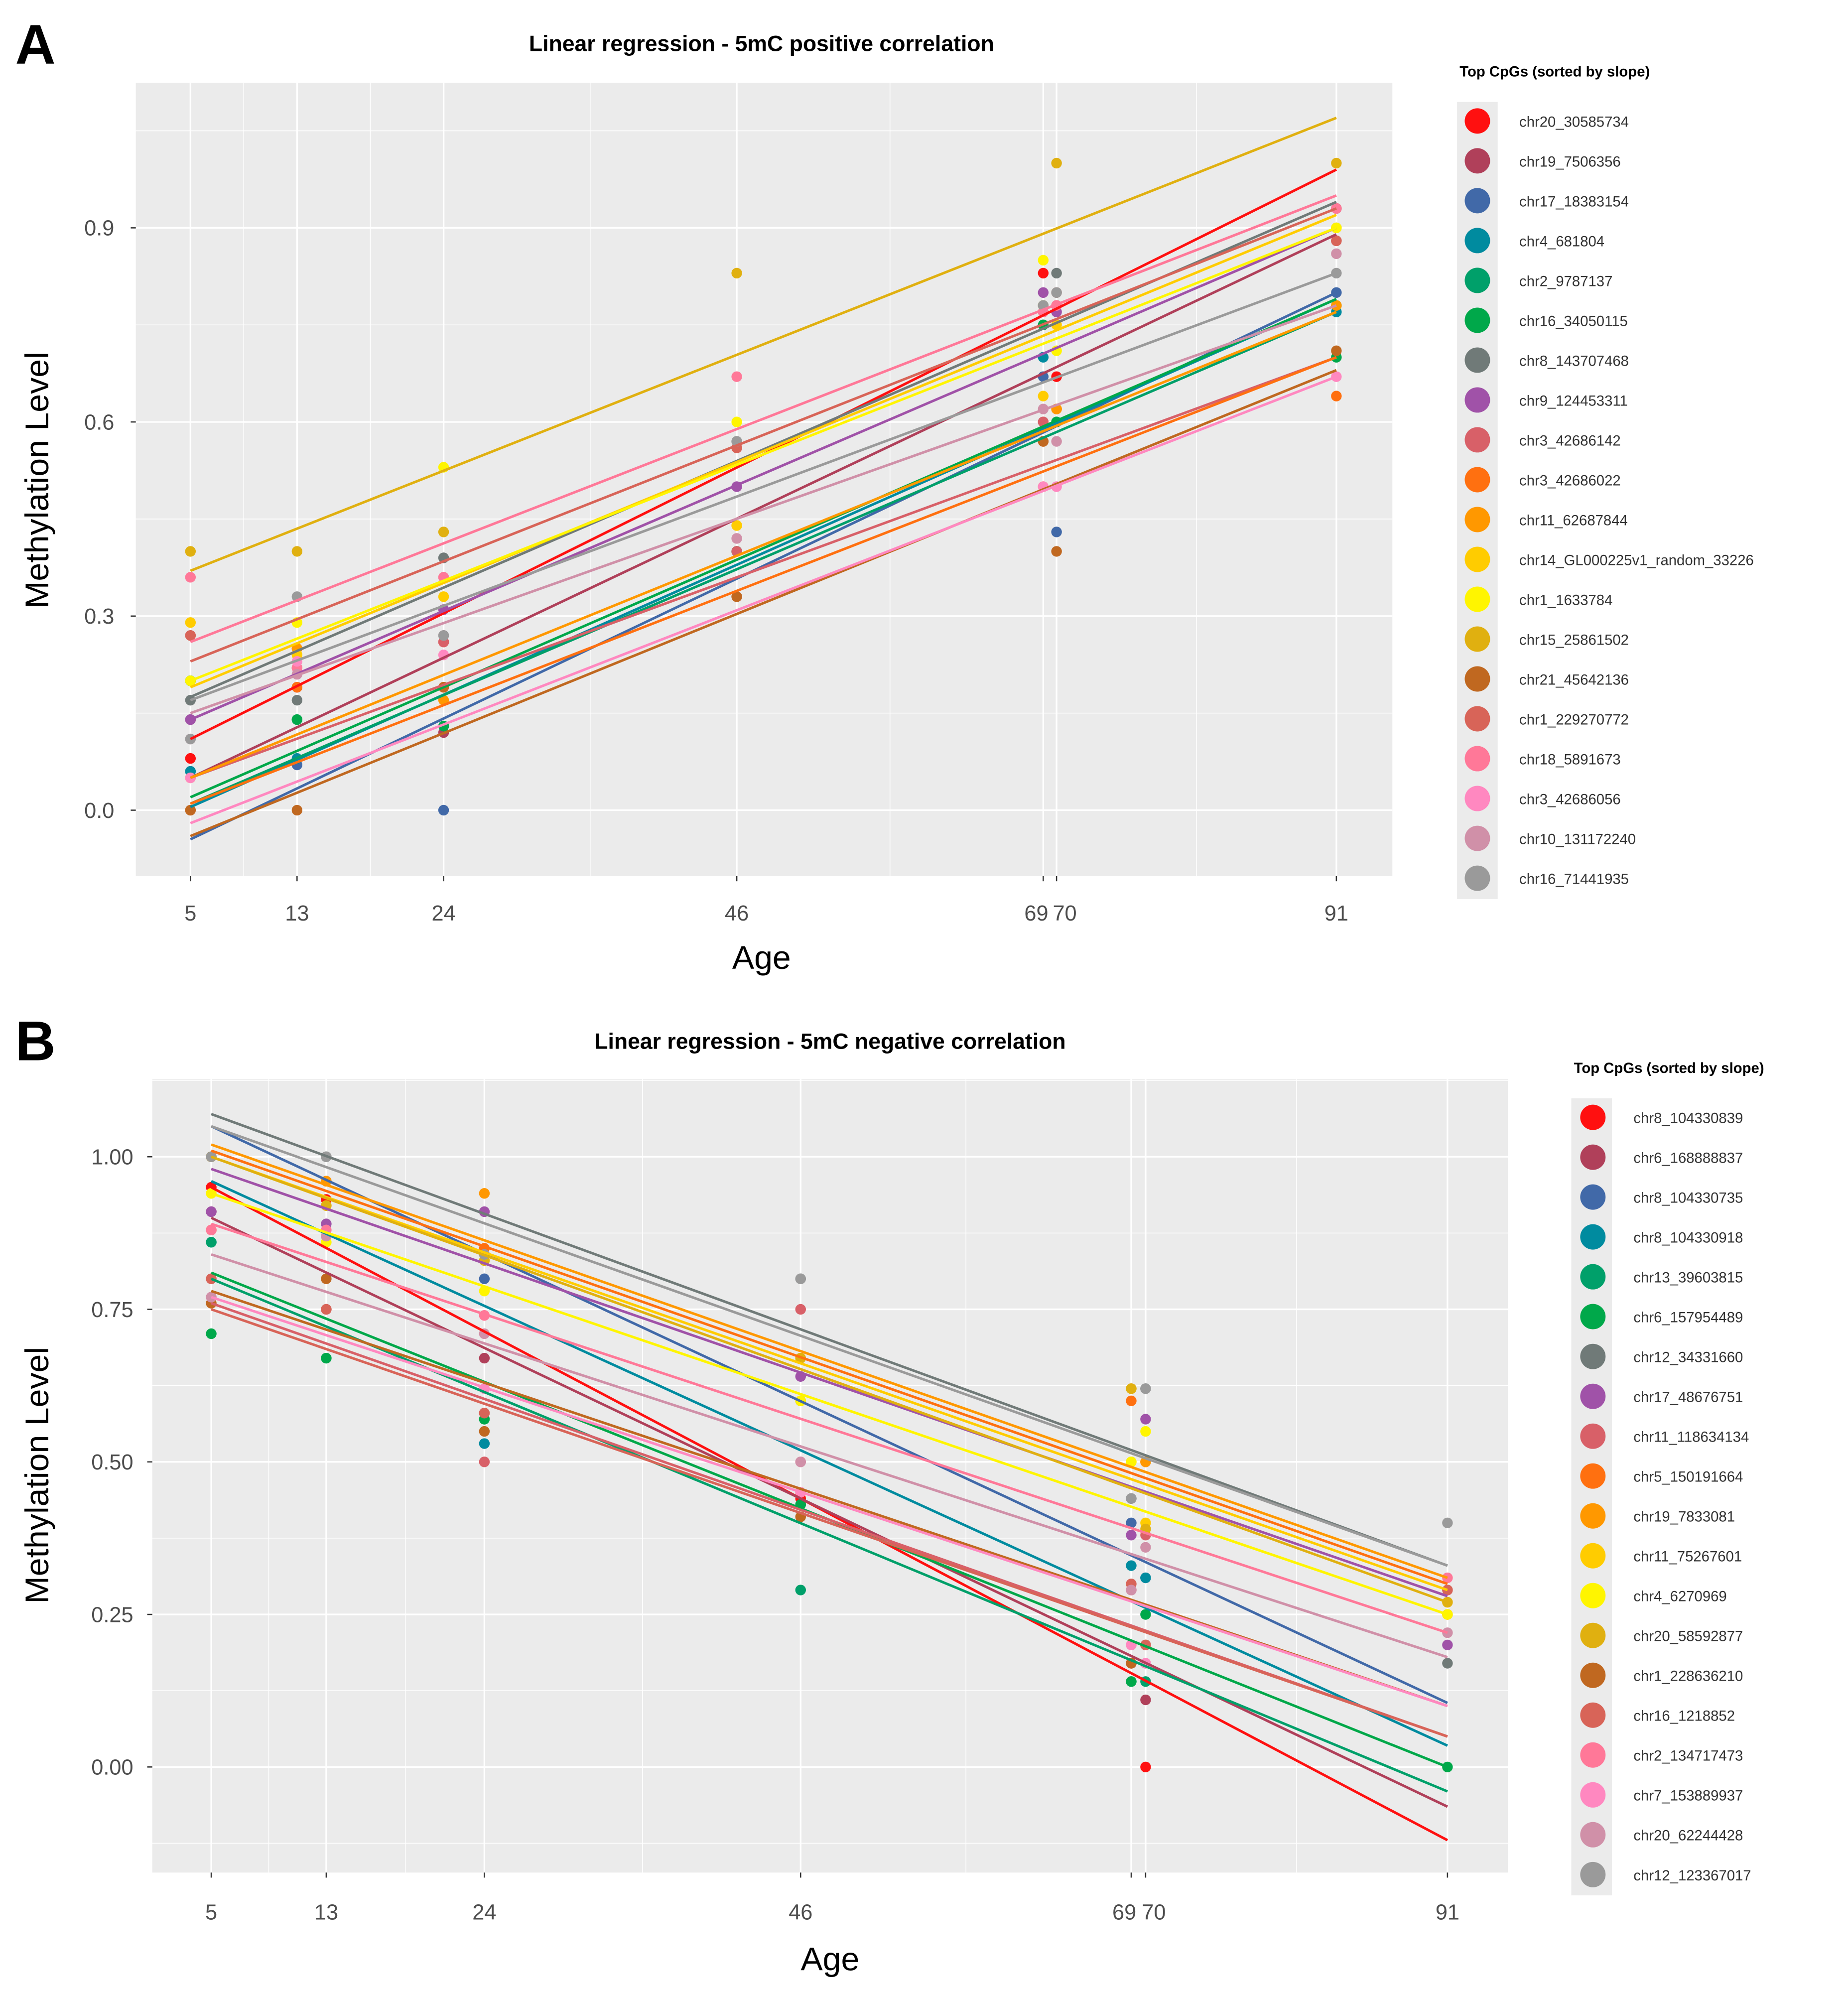  Describe the element at coordinates (737, 914) in the screenshot. I see `x-tick-label: 46` at that location.